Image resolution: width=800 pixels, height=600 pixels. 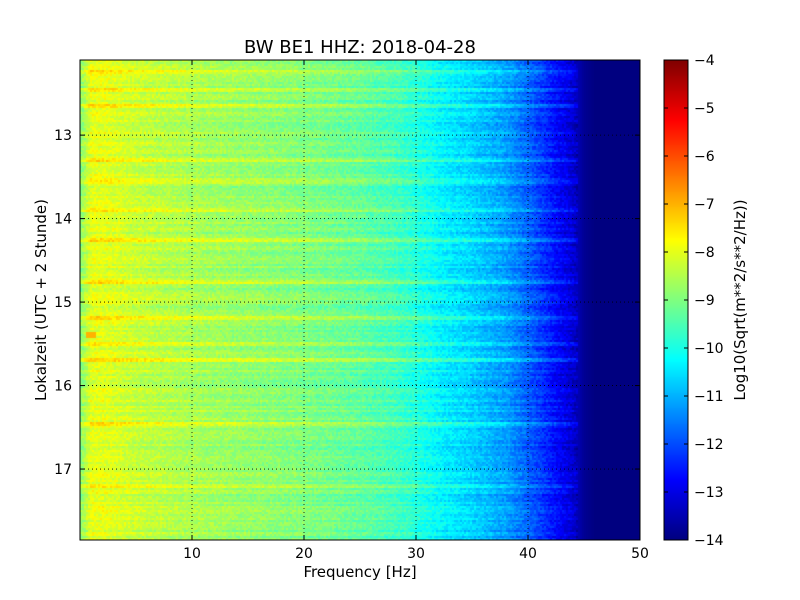 What do you see at coordinates (704, 205) in the screenshot?
I see `colorbar-tick-label: −7` at bounding box center [704, 205].